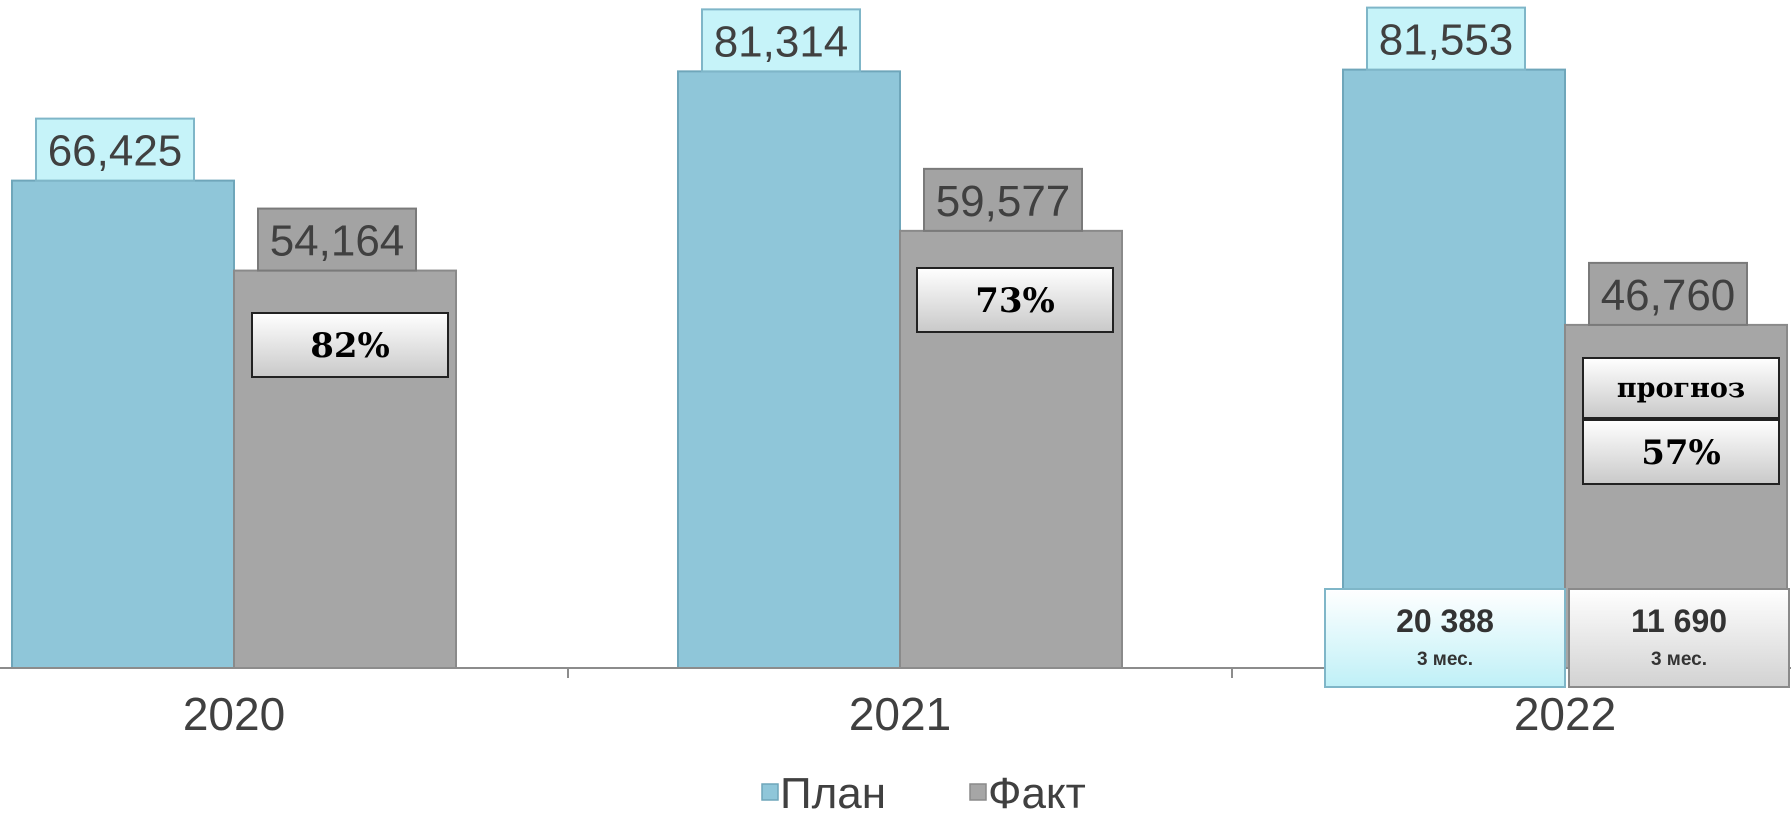 The width and height of the screenshot is (1791, 815). I want to click on percent-box-2022, so click(1681, 452).